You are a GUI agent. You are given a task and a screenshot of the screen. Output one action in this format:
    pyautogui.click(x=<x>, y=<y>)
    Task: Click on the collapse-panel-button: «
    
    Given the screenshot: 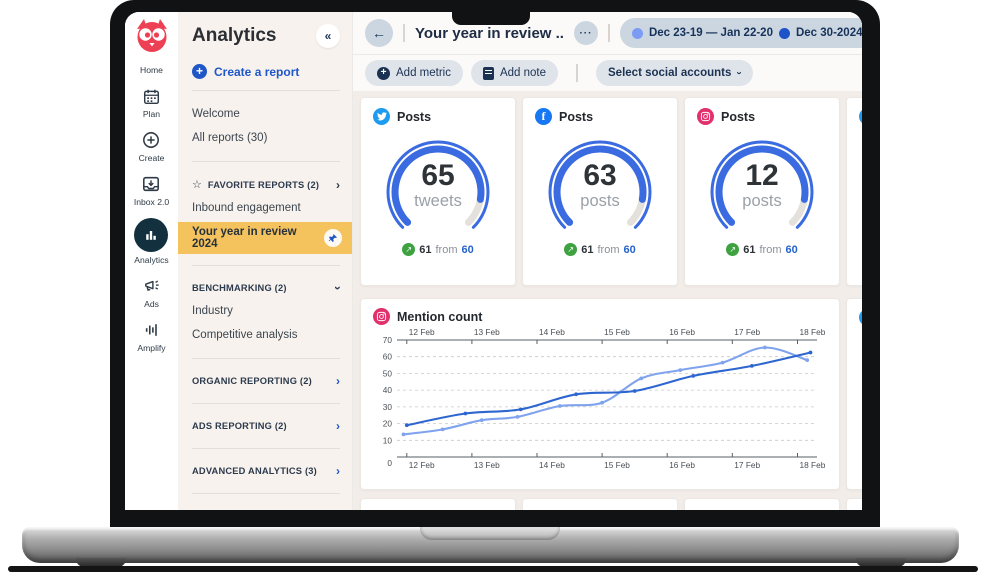 What is the action you would take?
    pyautogui.click(x=328, y=36)
    